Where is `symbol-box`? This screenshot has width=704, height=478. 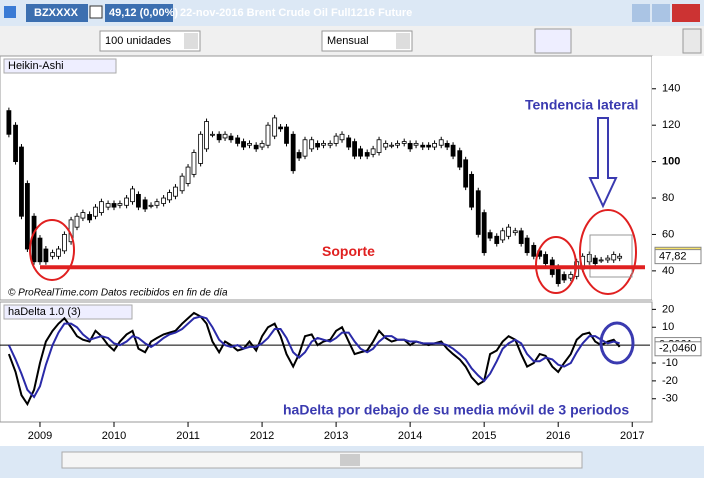
symbol-box is located at coordinates (57, 13).